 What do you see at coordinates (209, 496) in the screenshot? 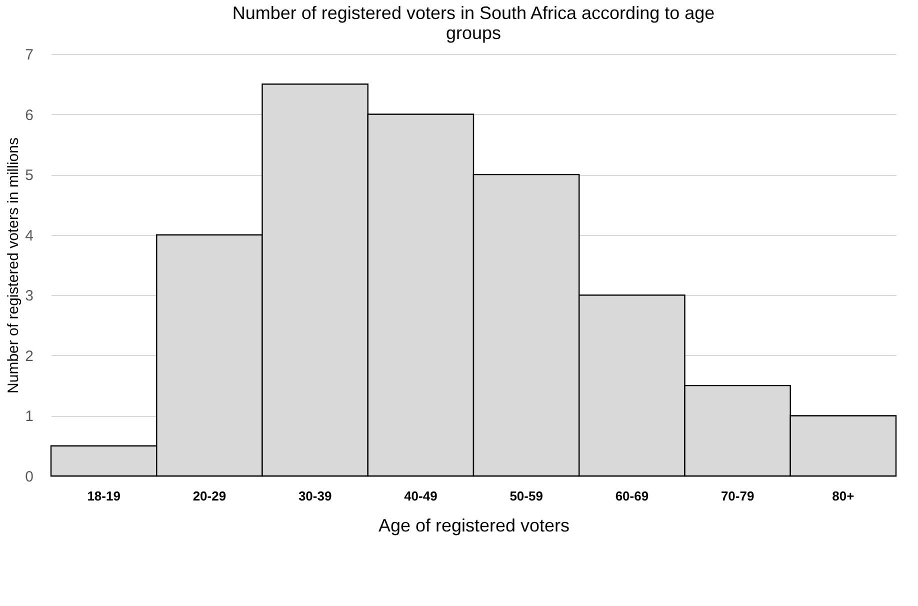
I see `x-tick-label: 20-29` at bounding box center [209, 496].